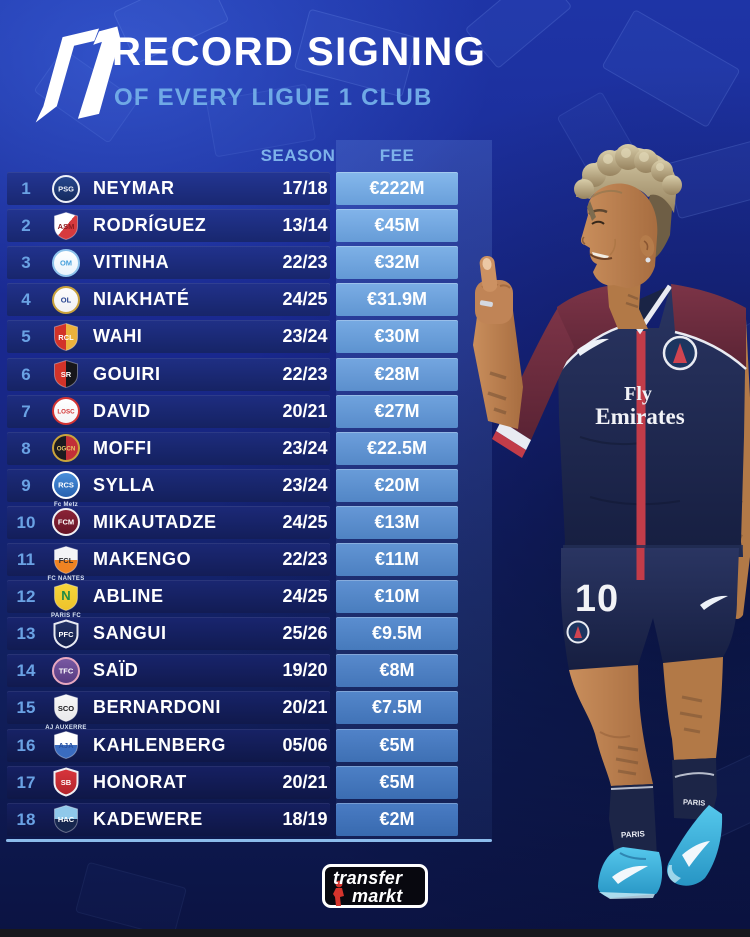 The width and height of the screenshot is (750, 937). I want to click on club-badge: OGCN, so click(66, 448).